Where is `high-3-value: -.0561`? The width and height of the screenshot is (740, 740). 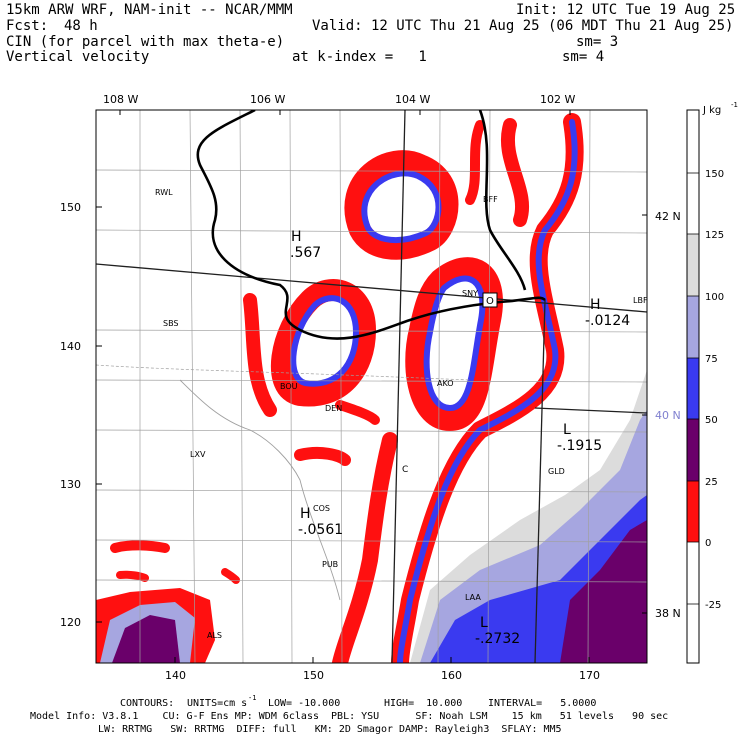 high-3-value: -.0561 is located at coordinates (320, 530).